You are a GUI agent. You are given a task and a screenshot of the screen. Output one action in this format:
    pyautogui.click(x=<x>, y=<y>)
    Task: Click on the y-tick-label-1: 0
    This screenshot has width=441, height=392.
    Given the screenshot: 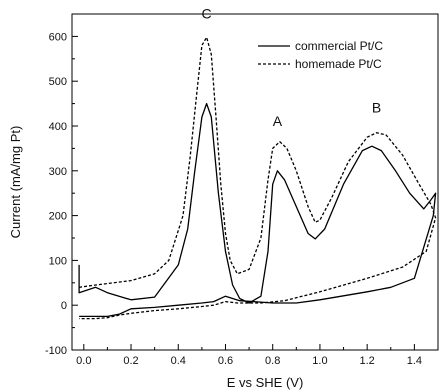 What is the action you would take?
    pyautogui.click(x=64, y=306)
    